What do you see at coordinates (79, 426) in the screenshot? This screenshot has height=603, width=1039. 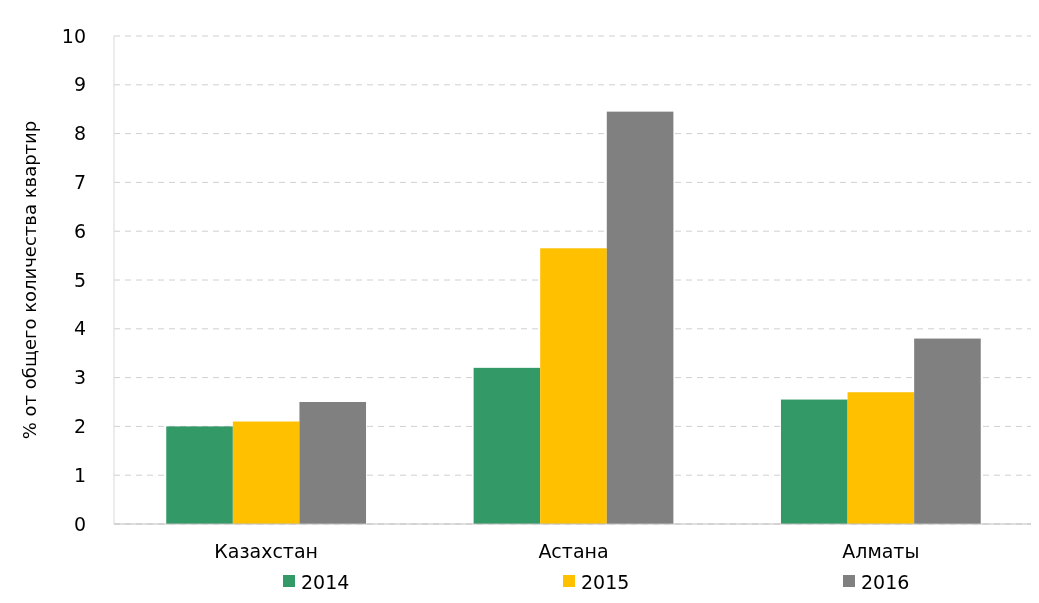 I see `y-tick-label: 2` at bounding box center [79, 426].